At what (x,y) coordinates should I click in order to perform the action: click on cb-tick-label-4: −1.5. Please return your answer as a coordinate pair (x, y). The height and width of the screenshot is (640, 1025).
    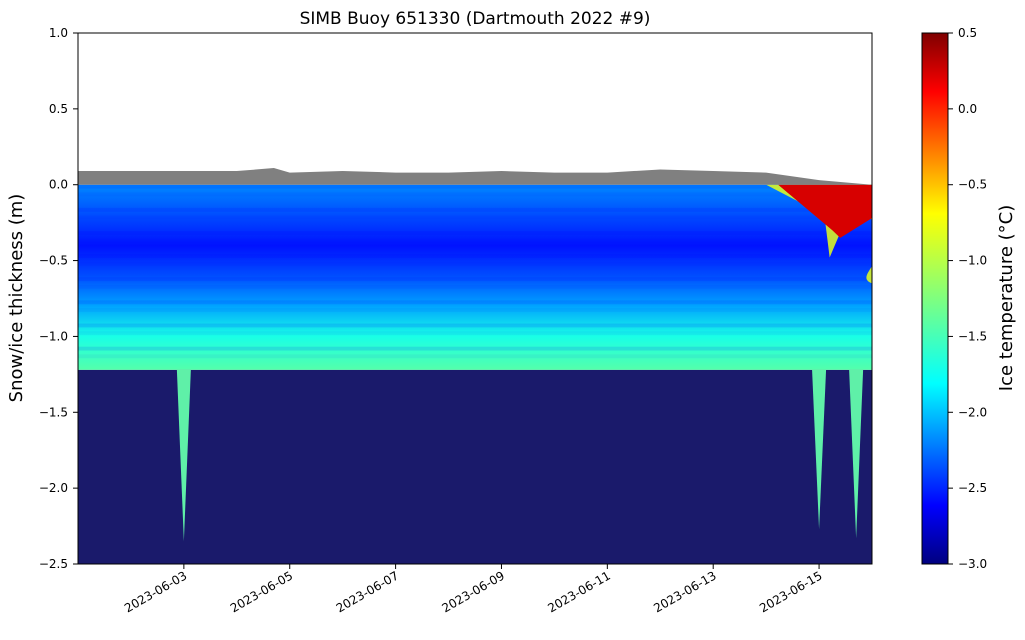
    Looking at the image, I should click on (972, 336).